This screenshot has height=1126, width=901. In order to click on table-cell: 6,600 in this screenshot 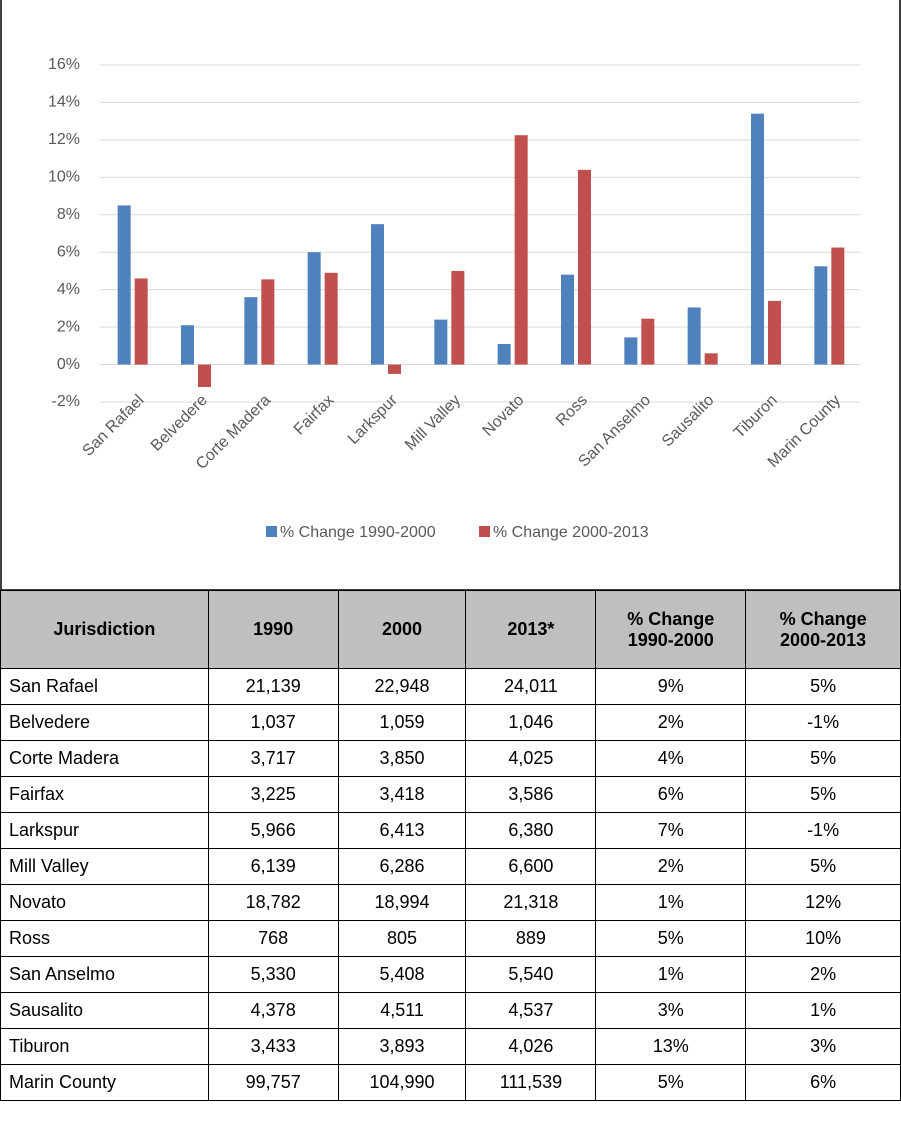, I will do `click(531, 866)`.